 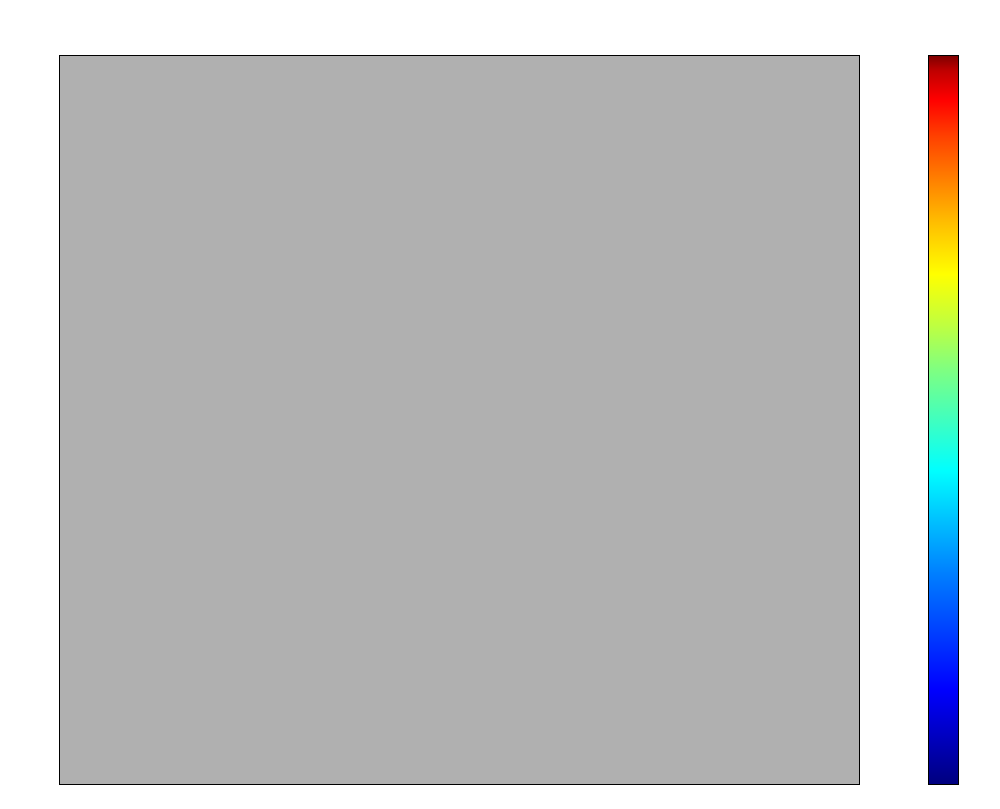 I want to click on colorbar, so click(x=943, y=420).